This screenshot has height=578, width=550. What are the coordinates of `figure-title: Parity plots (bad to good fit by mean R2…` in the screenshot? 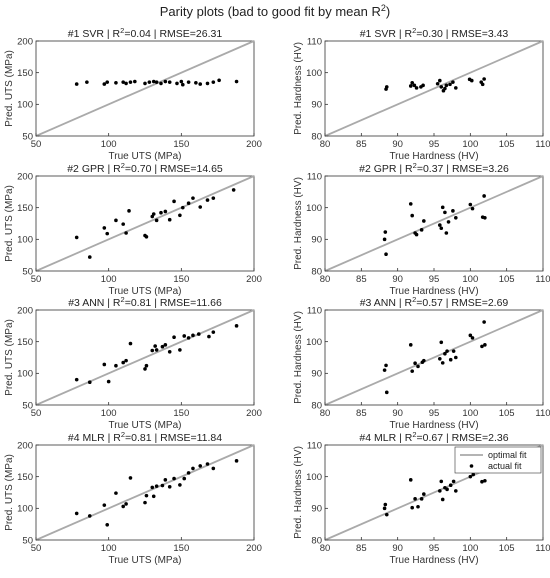 It's located at (275, 11).